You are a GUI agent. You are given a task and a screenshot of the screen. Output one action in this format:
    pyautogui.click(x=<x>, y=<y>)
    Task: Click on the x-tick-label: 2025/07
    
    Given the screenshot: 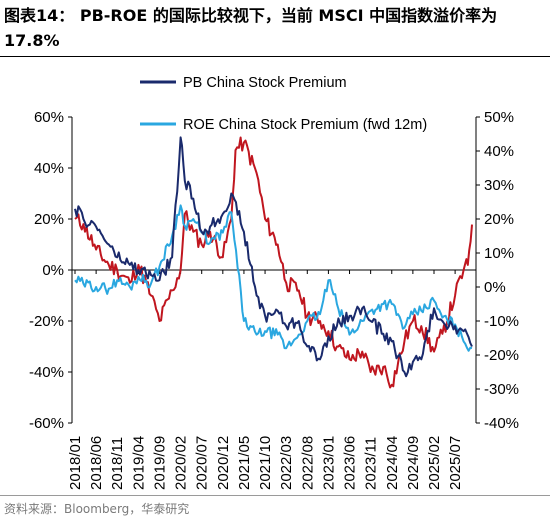 What is the action you would take?
    pyautogui.click(x=455, y=463)
    